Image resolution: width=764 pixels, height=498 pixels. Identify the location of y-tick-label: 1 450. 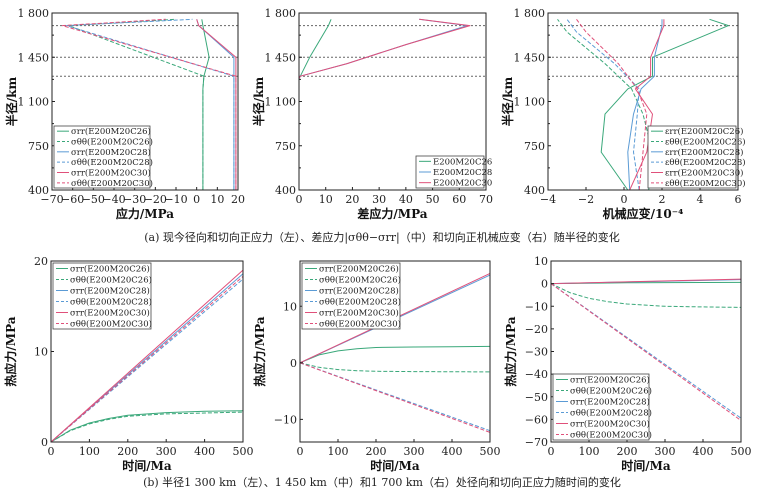
(34, 57).